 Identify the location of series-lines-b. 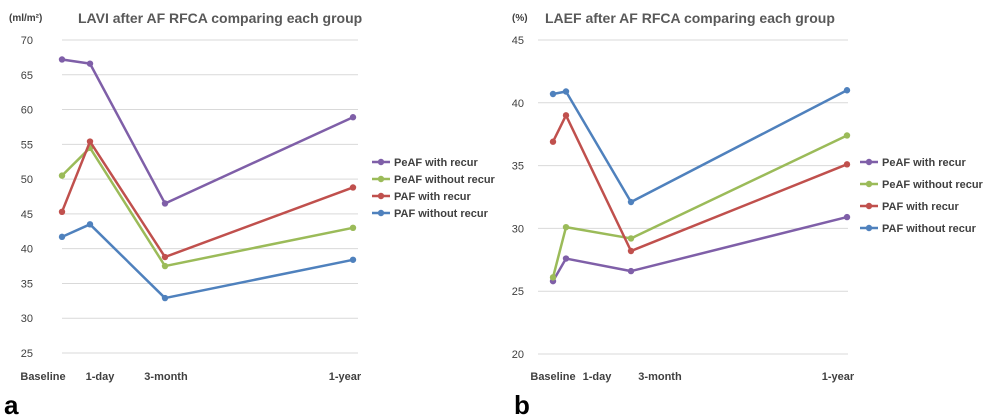
(700, 186).